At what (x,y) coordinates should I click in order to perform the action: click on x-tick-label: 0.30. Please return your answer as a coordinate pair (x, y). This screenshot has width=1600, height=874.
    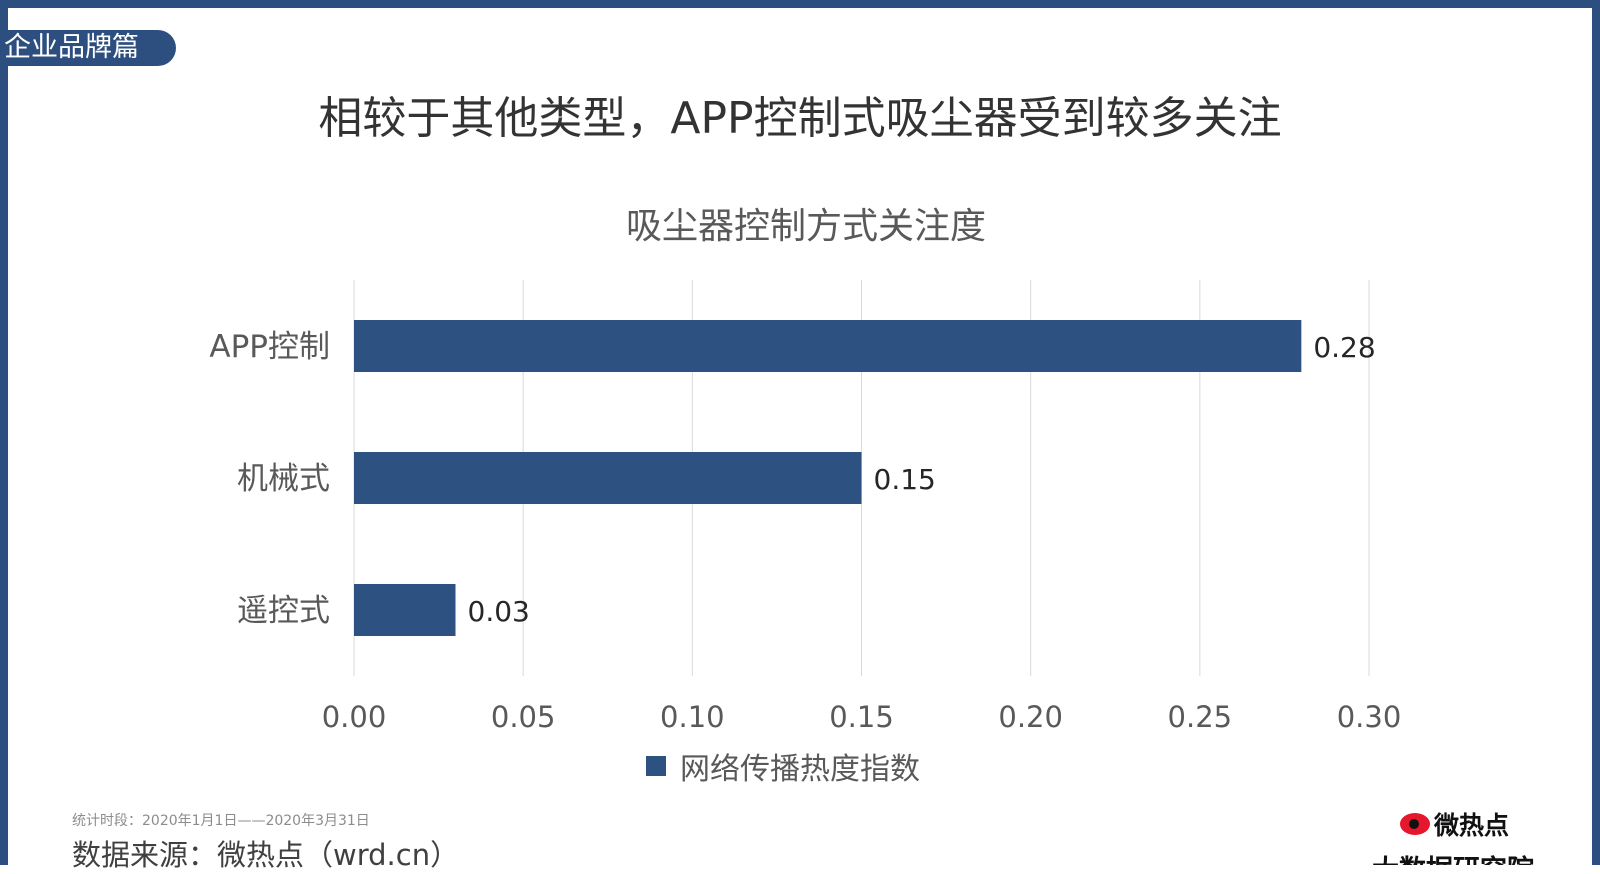
    Looking at the image, I should click on (1369, 717).